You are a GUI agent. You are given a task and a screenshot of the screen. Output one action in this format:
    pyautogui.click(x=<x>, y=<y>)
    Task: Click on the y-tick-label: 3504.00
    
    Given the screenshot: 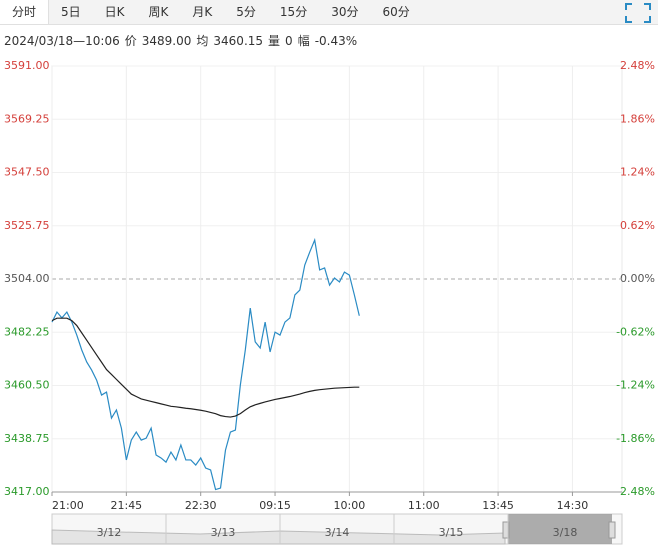 What is the action you would take?
    pyautogui.click(x=27, y=278)
    